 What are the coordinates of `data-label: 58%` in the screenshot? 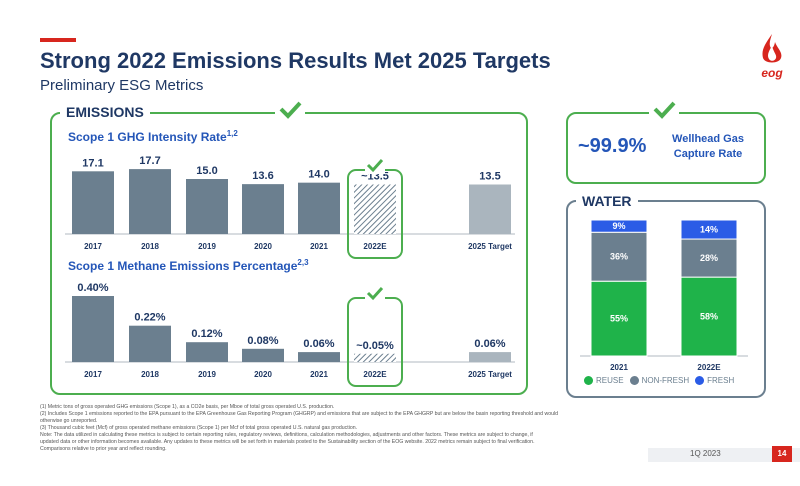 It's located at (709, 317).